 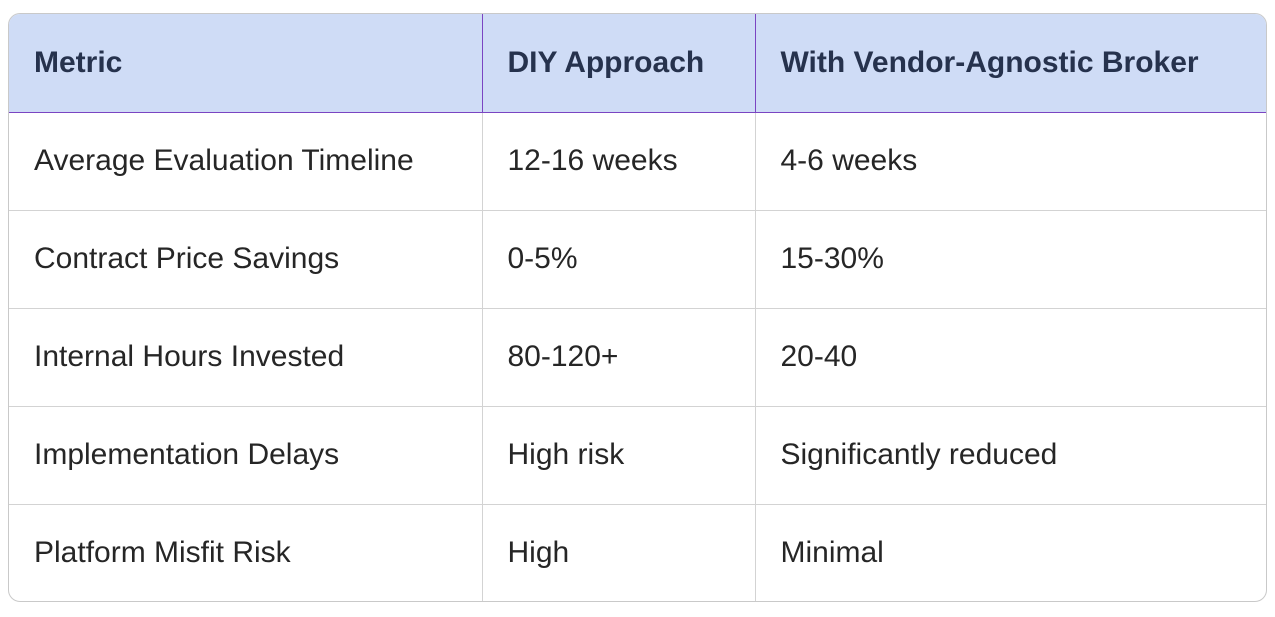 I want to click on metric-cell: Average Evaluation Timeline, so click(x=246, y=161).